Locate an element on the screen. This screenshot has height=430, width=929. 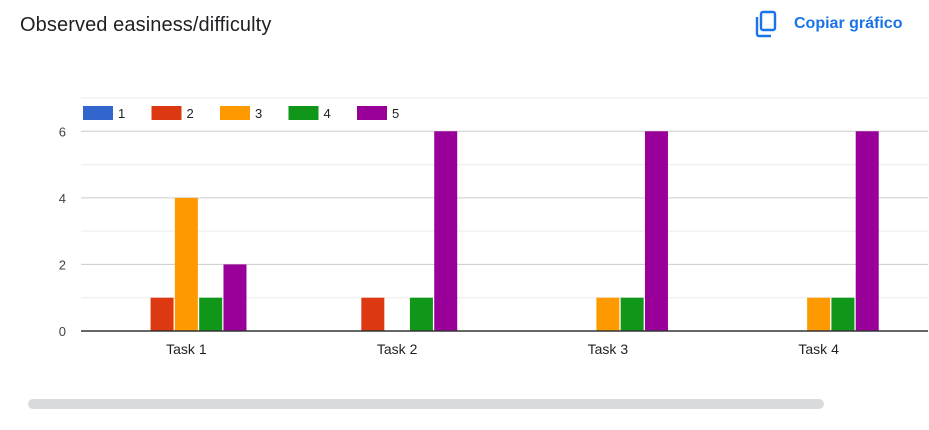
copy-chart-button: Copiar gráfico is located at coordinates (827, 24).